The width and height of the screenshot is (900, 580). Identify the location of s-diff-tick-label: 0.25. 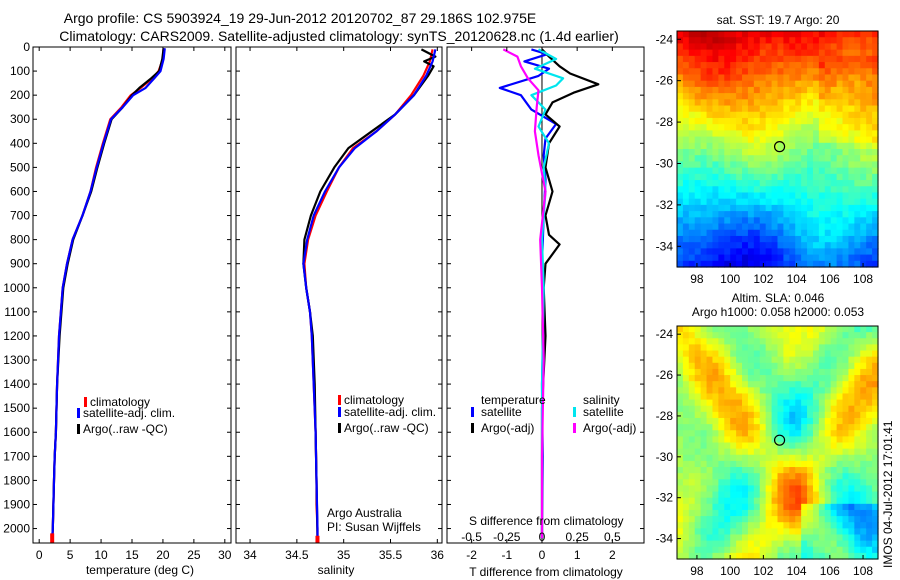
(577, 537).